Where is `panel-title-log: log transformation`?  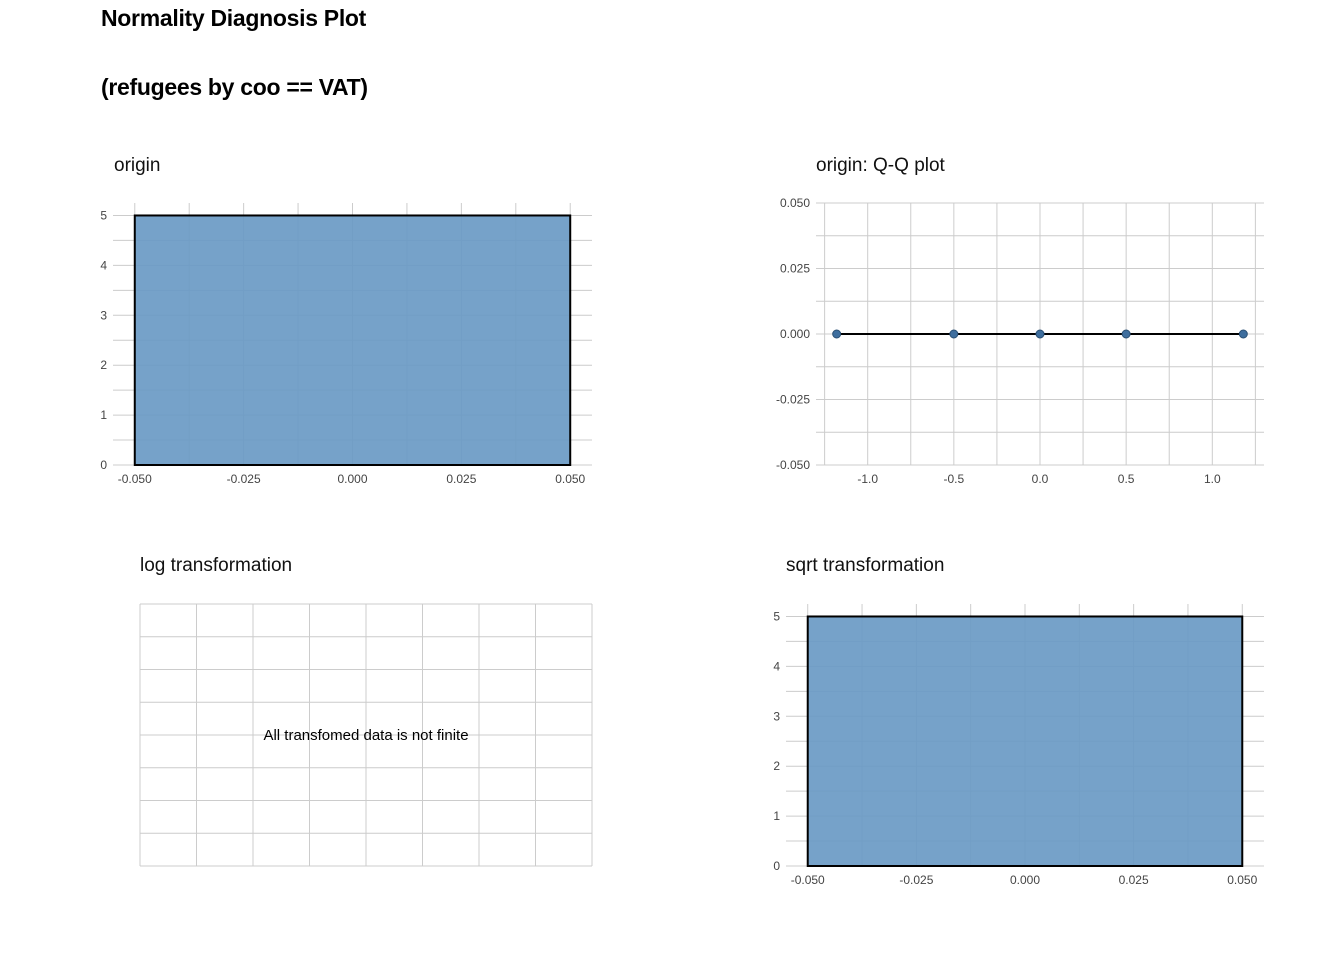
panel-title-log: log transformation is located at coordinates (216, 565).